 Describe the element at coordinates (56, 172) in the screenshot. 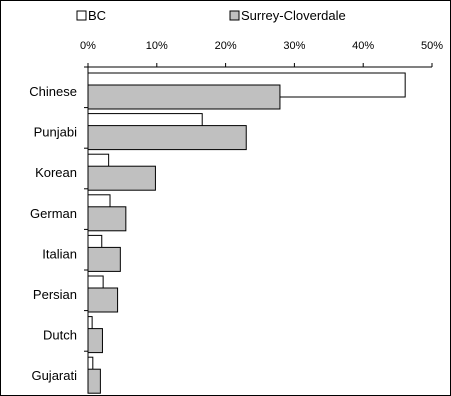

I see `category-label-korean: Korean` at that location.